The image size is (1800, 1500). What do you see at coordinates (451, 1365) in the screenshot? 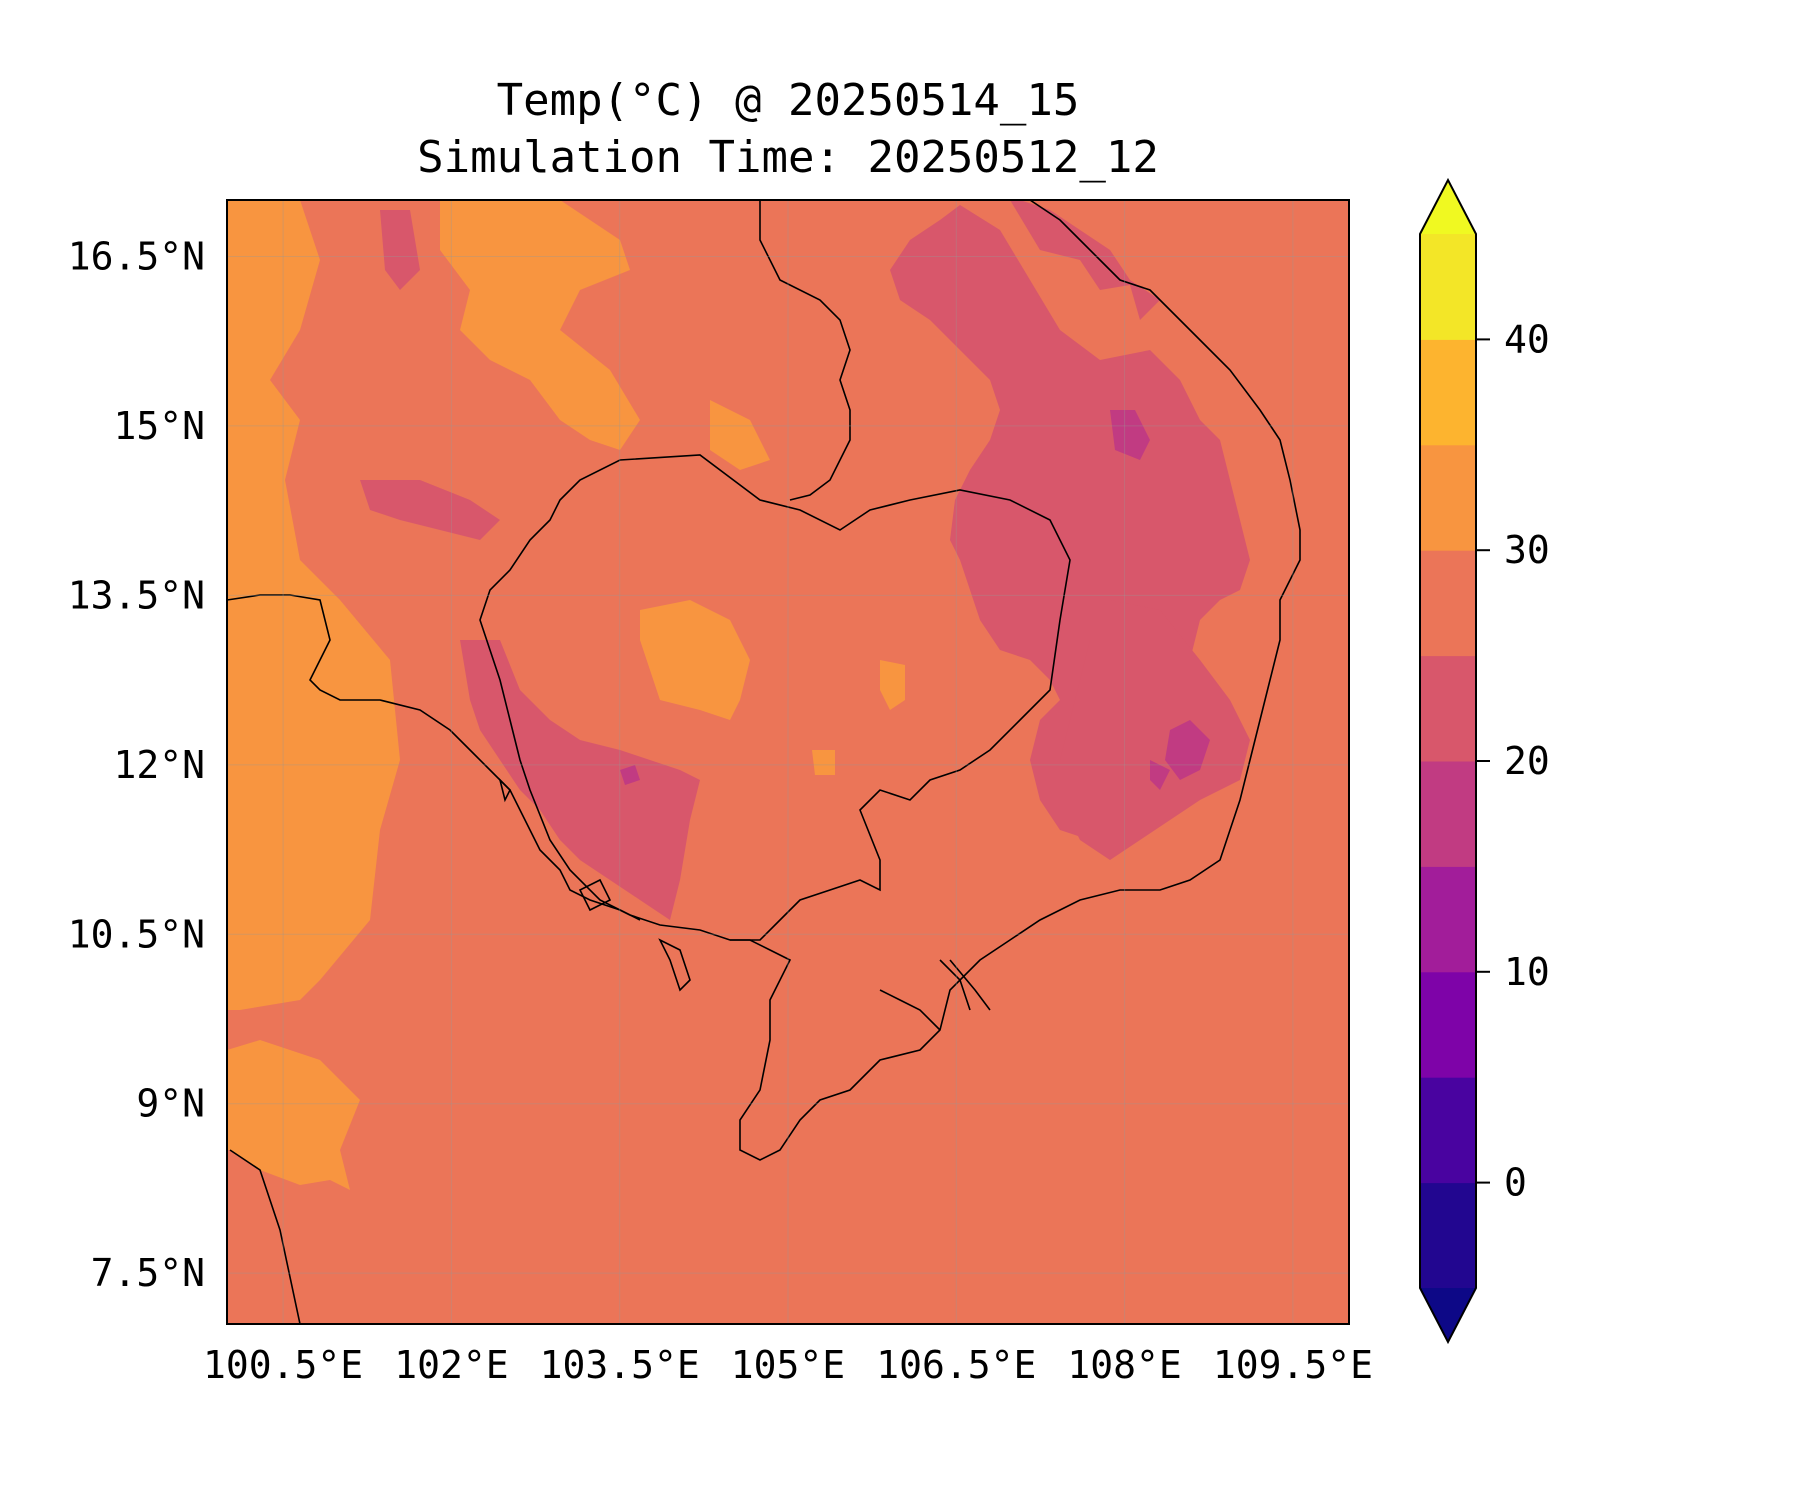
I see `x-tick-label: 102°E` at bounding box center [451, 1365].